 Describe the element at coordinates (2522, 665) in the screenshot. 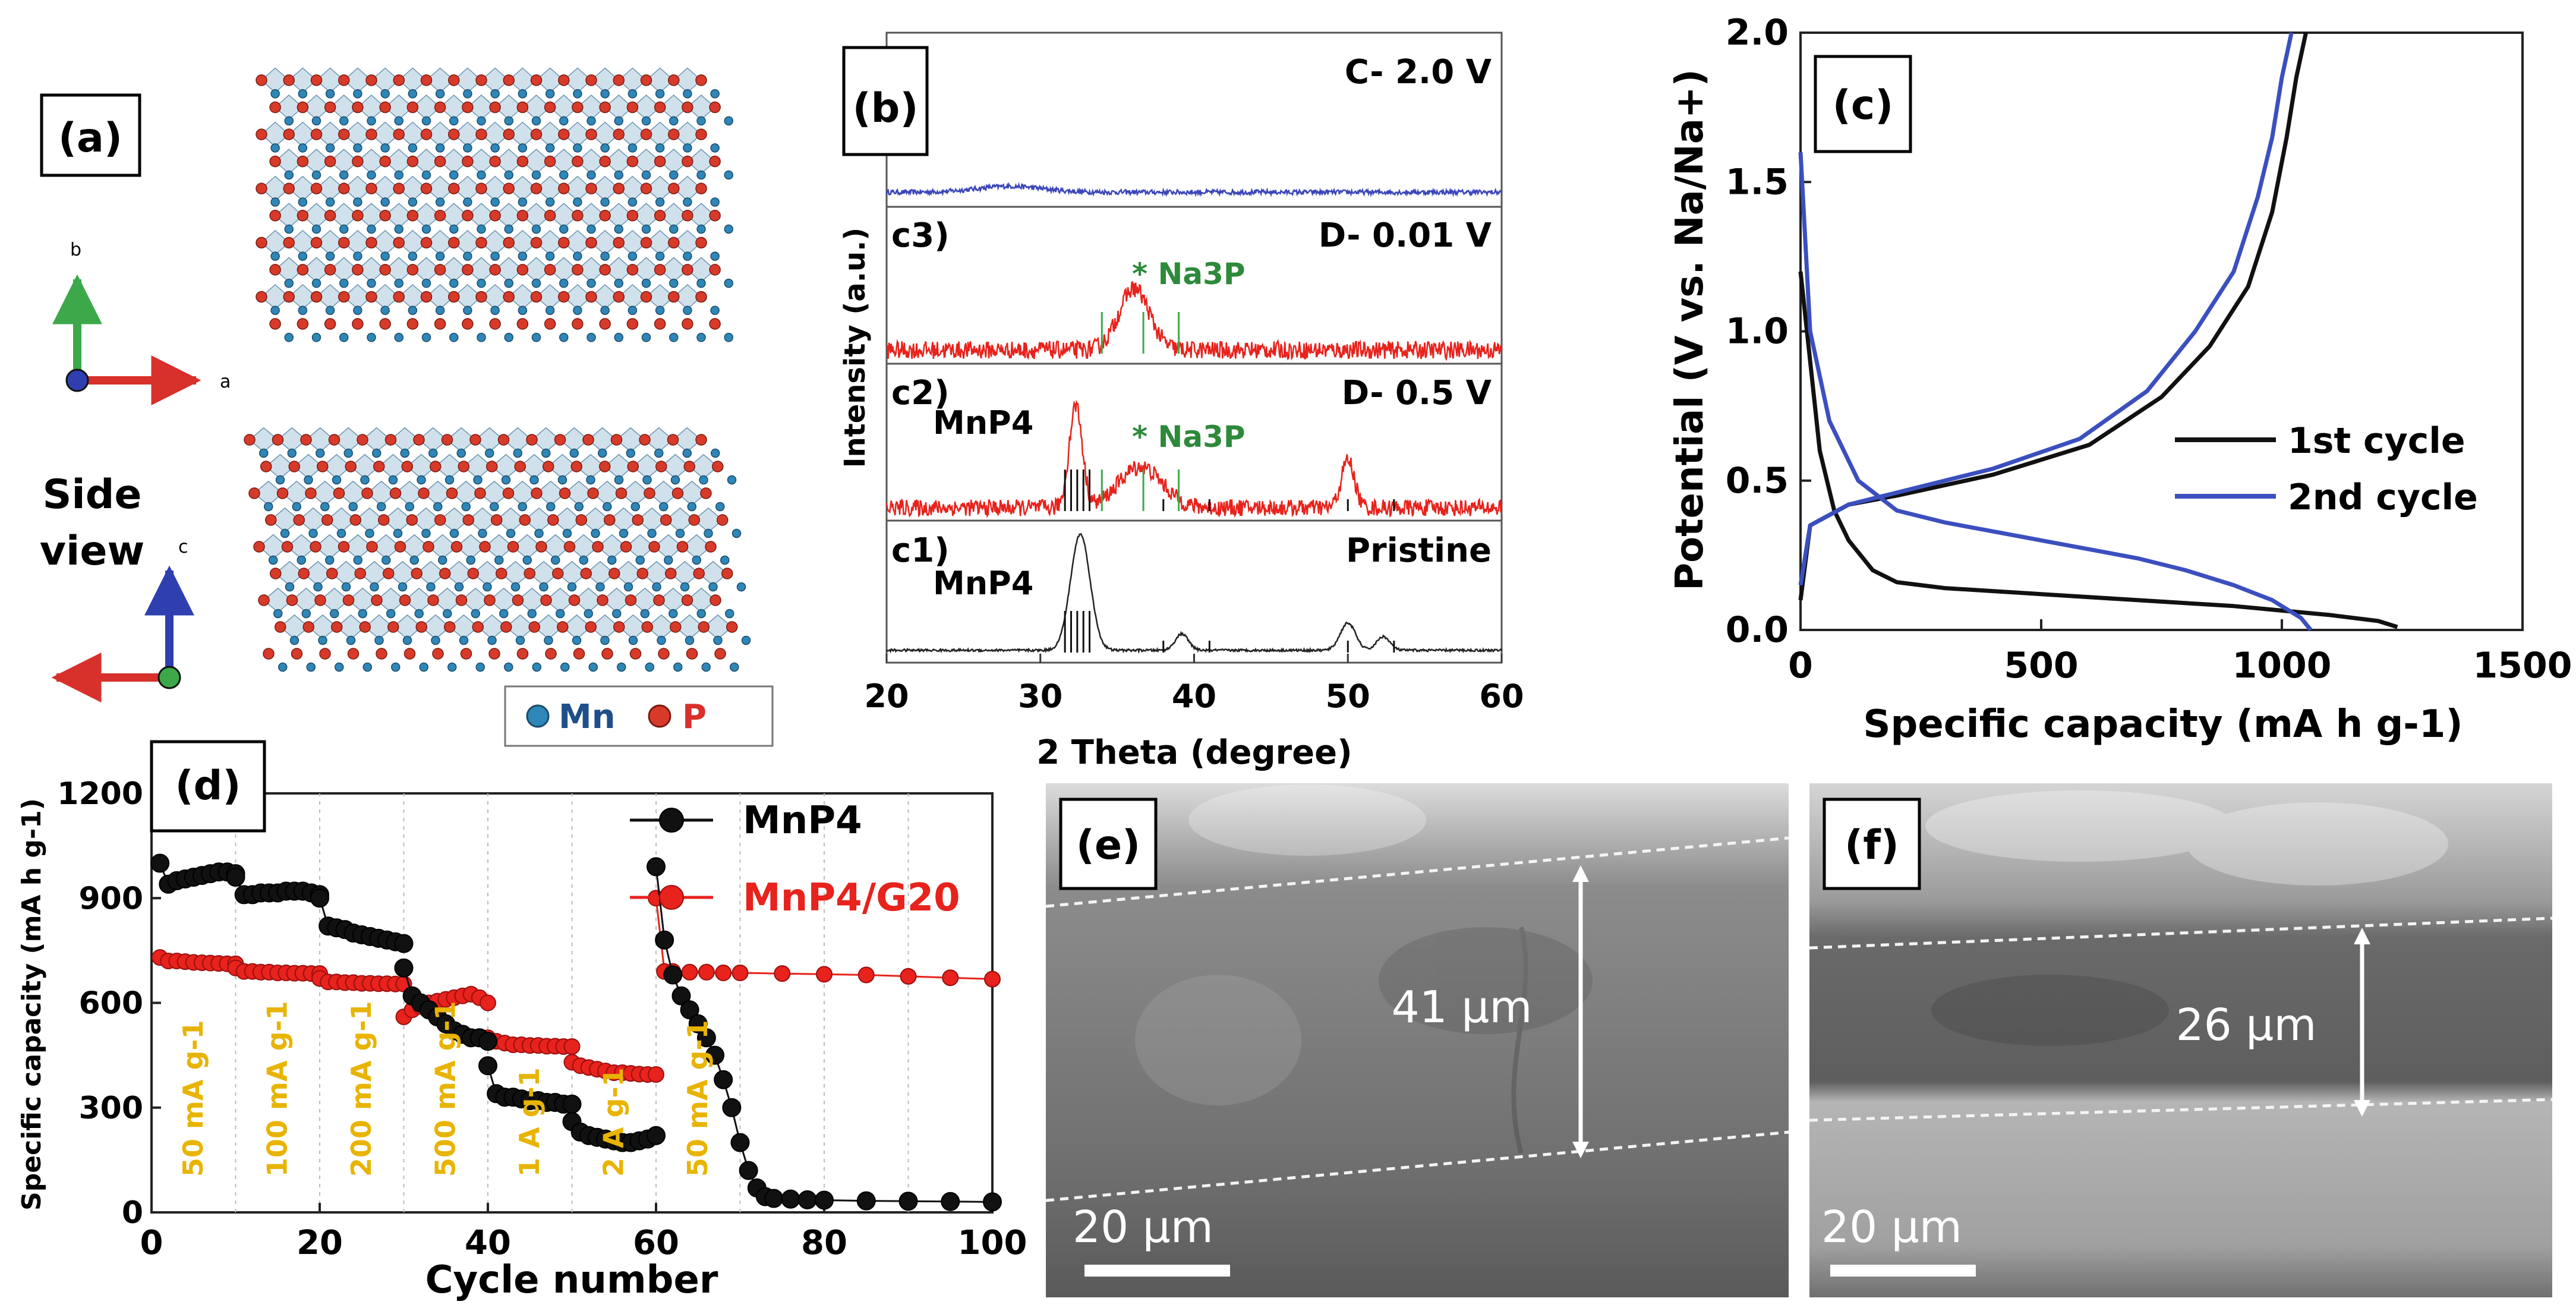

I see `x-tick-label: 1500` at that location.